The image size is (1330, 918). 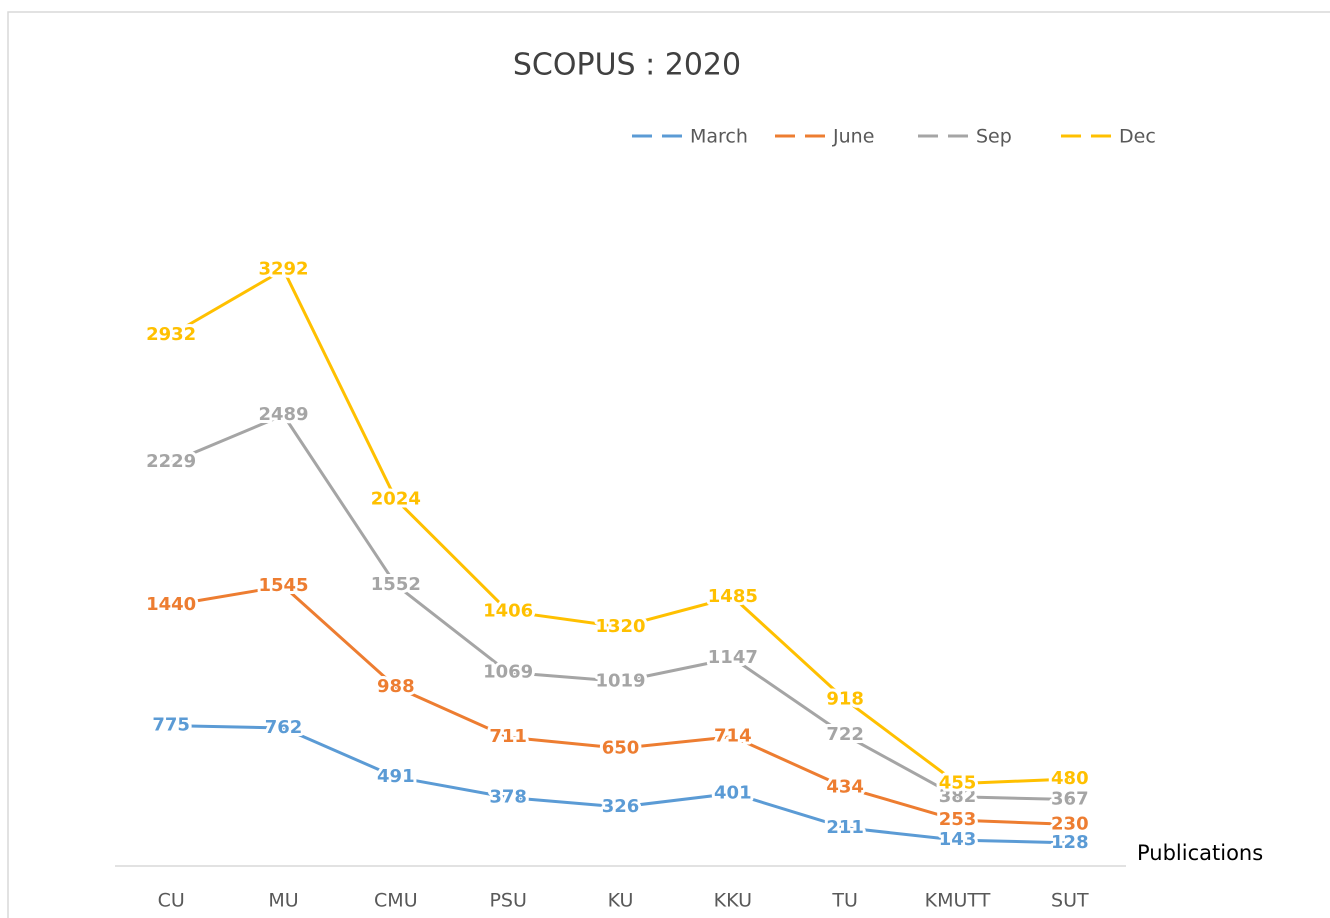 I want to click on x-tick-label: MU, so click(x=283, y=901).